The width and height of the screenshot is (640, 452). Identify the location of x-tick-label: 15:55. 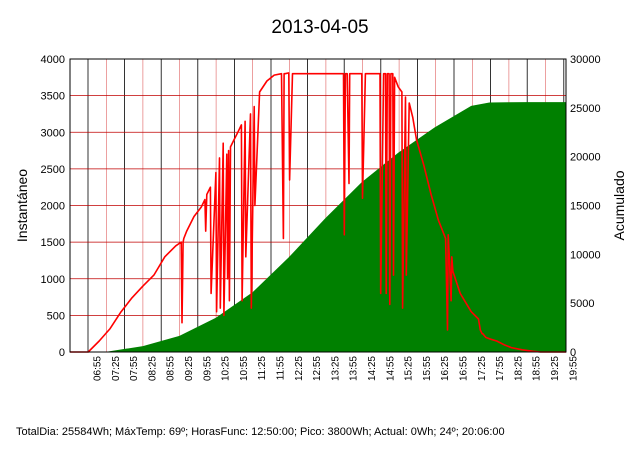
(427, 368).